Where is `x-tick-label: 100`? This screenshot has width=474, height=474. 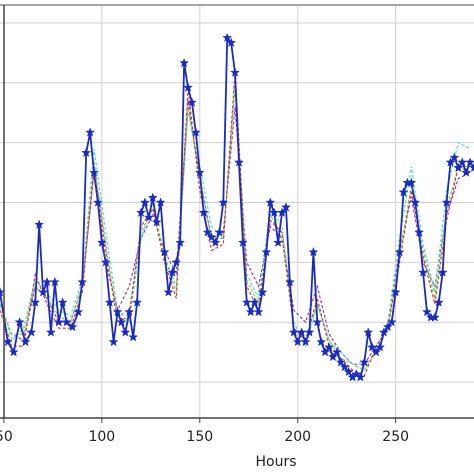 x-tick-label: 100 is located at coordinates (101, 437).